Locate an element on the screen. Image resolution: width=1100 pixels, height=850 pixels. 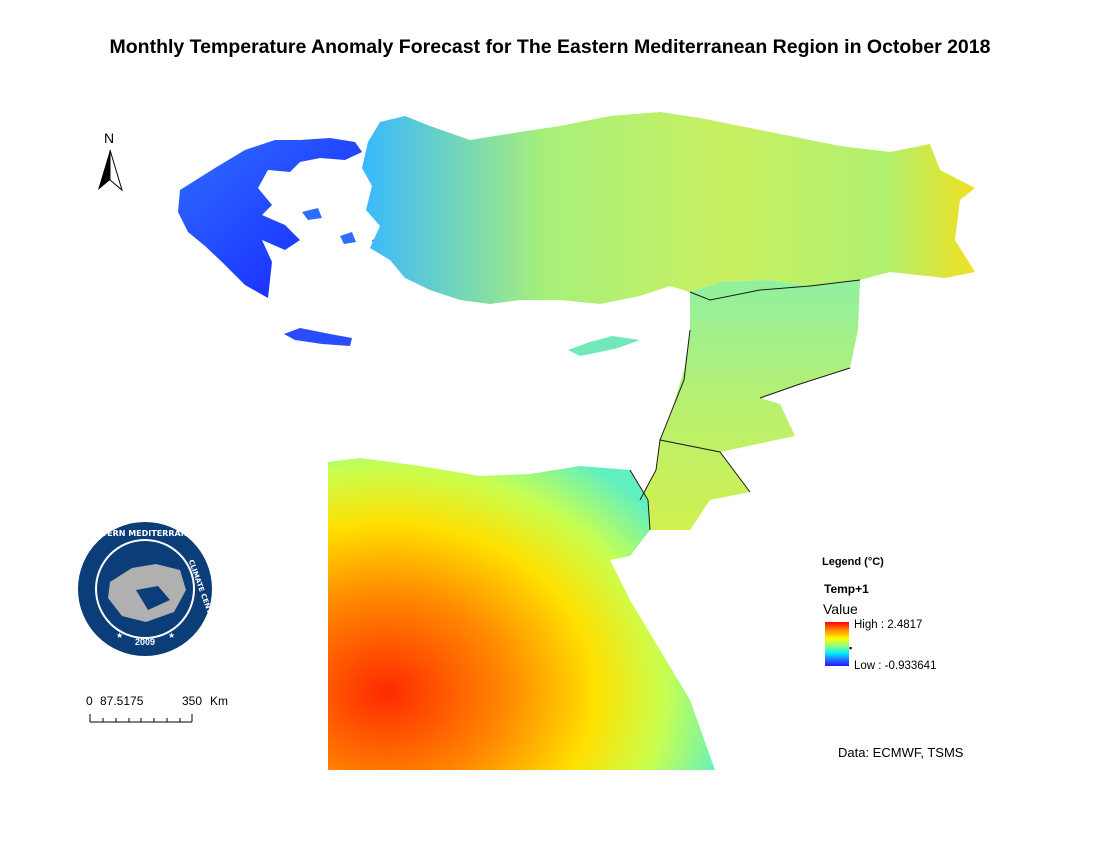
scale-bar-graphic is located at coordinates (141, 718).